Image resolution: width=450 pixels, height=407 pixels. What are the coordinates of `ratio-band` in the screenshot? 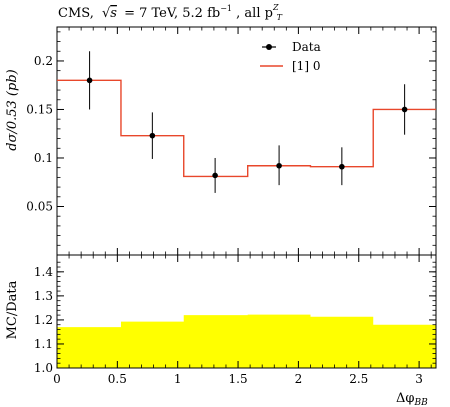 It's located at (246, 341).